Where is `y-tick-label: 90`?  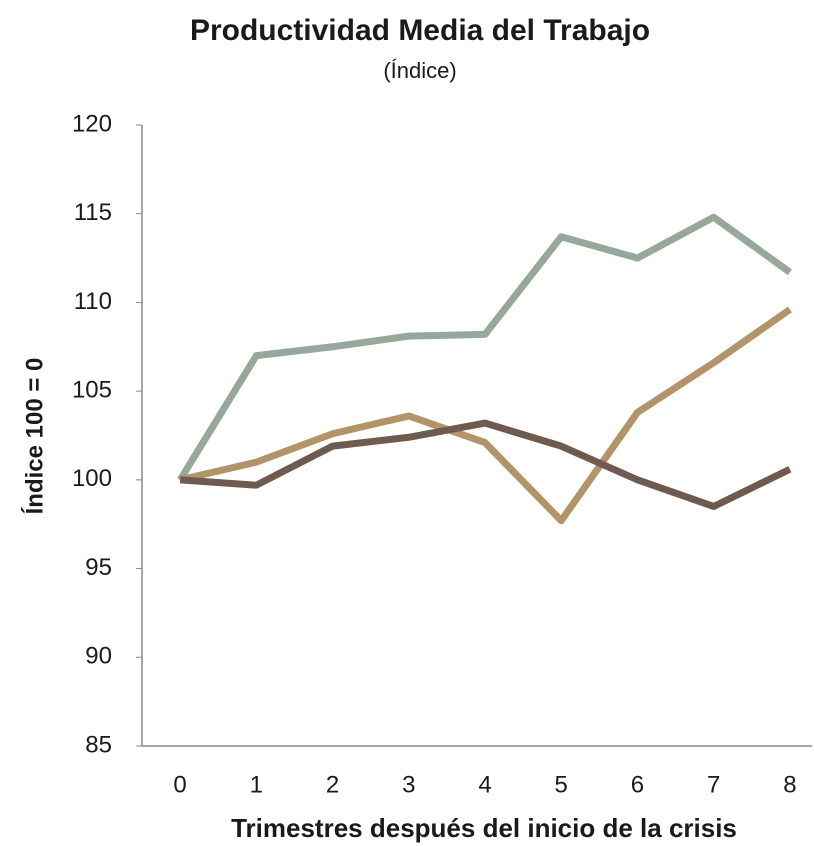 y-tick-label: 90 is located at coordinates (98, 656).